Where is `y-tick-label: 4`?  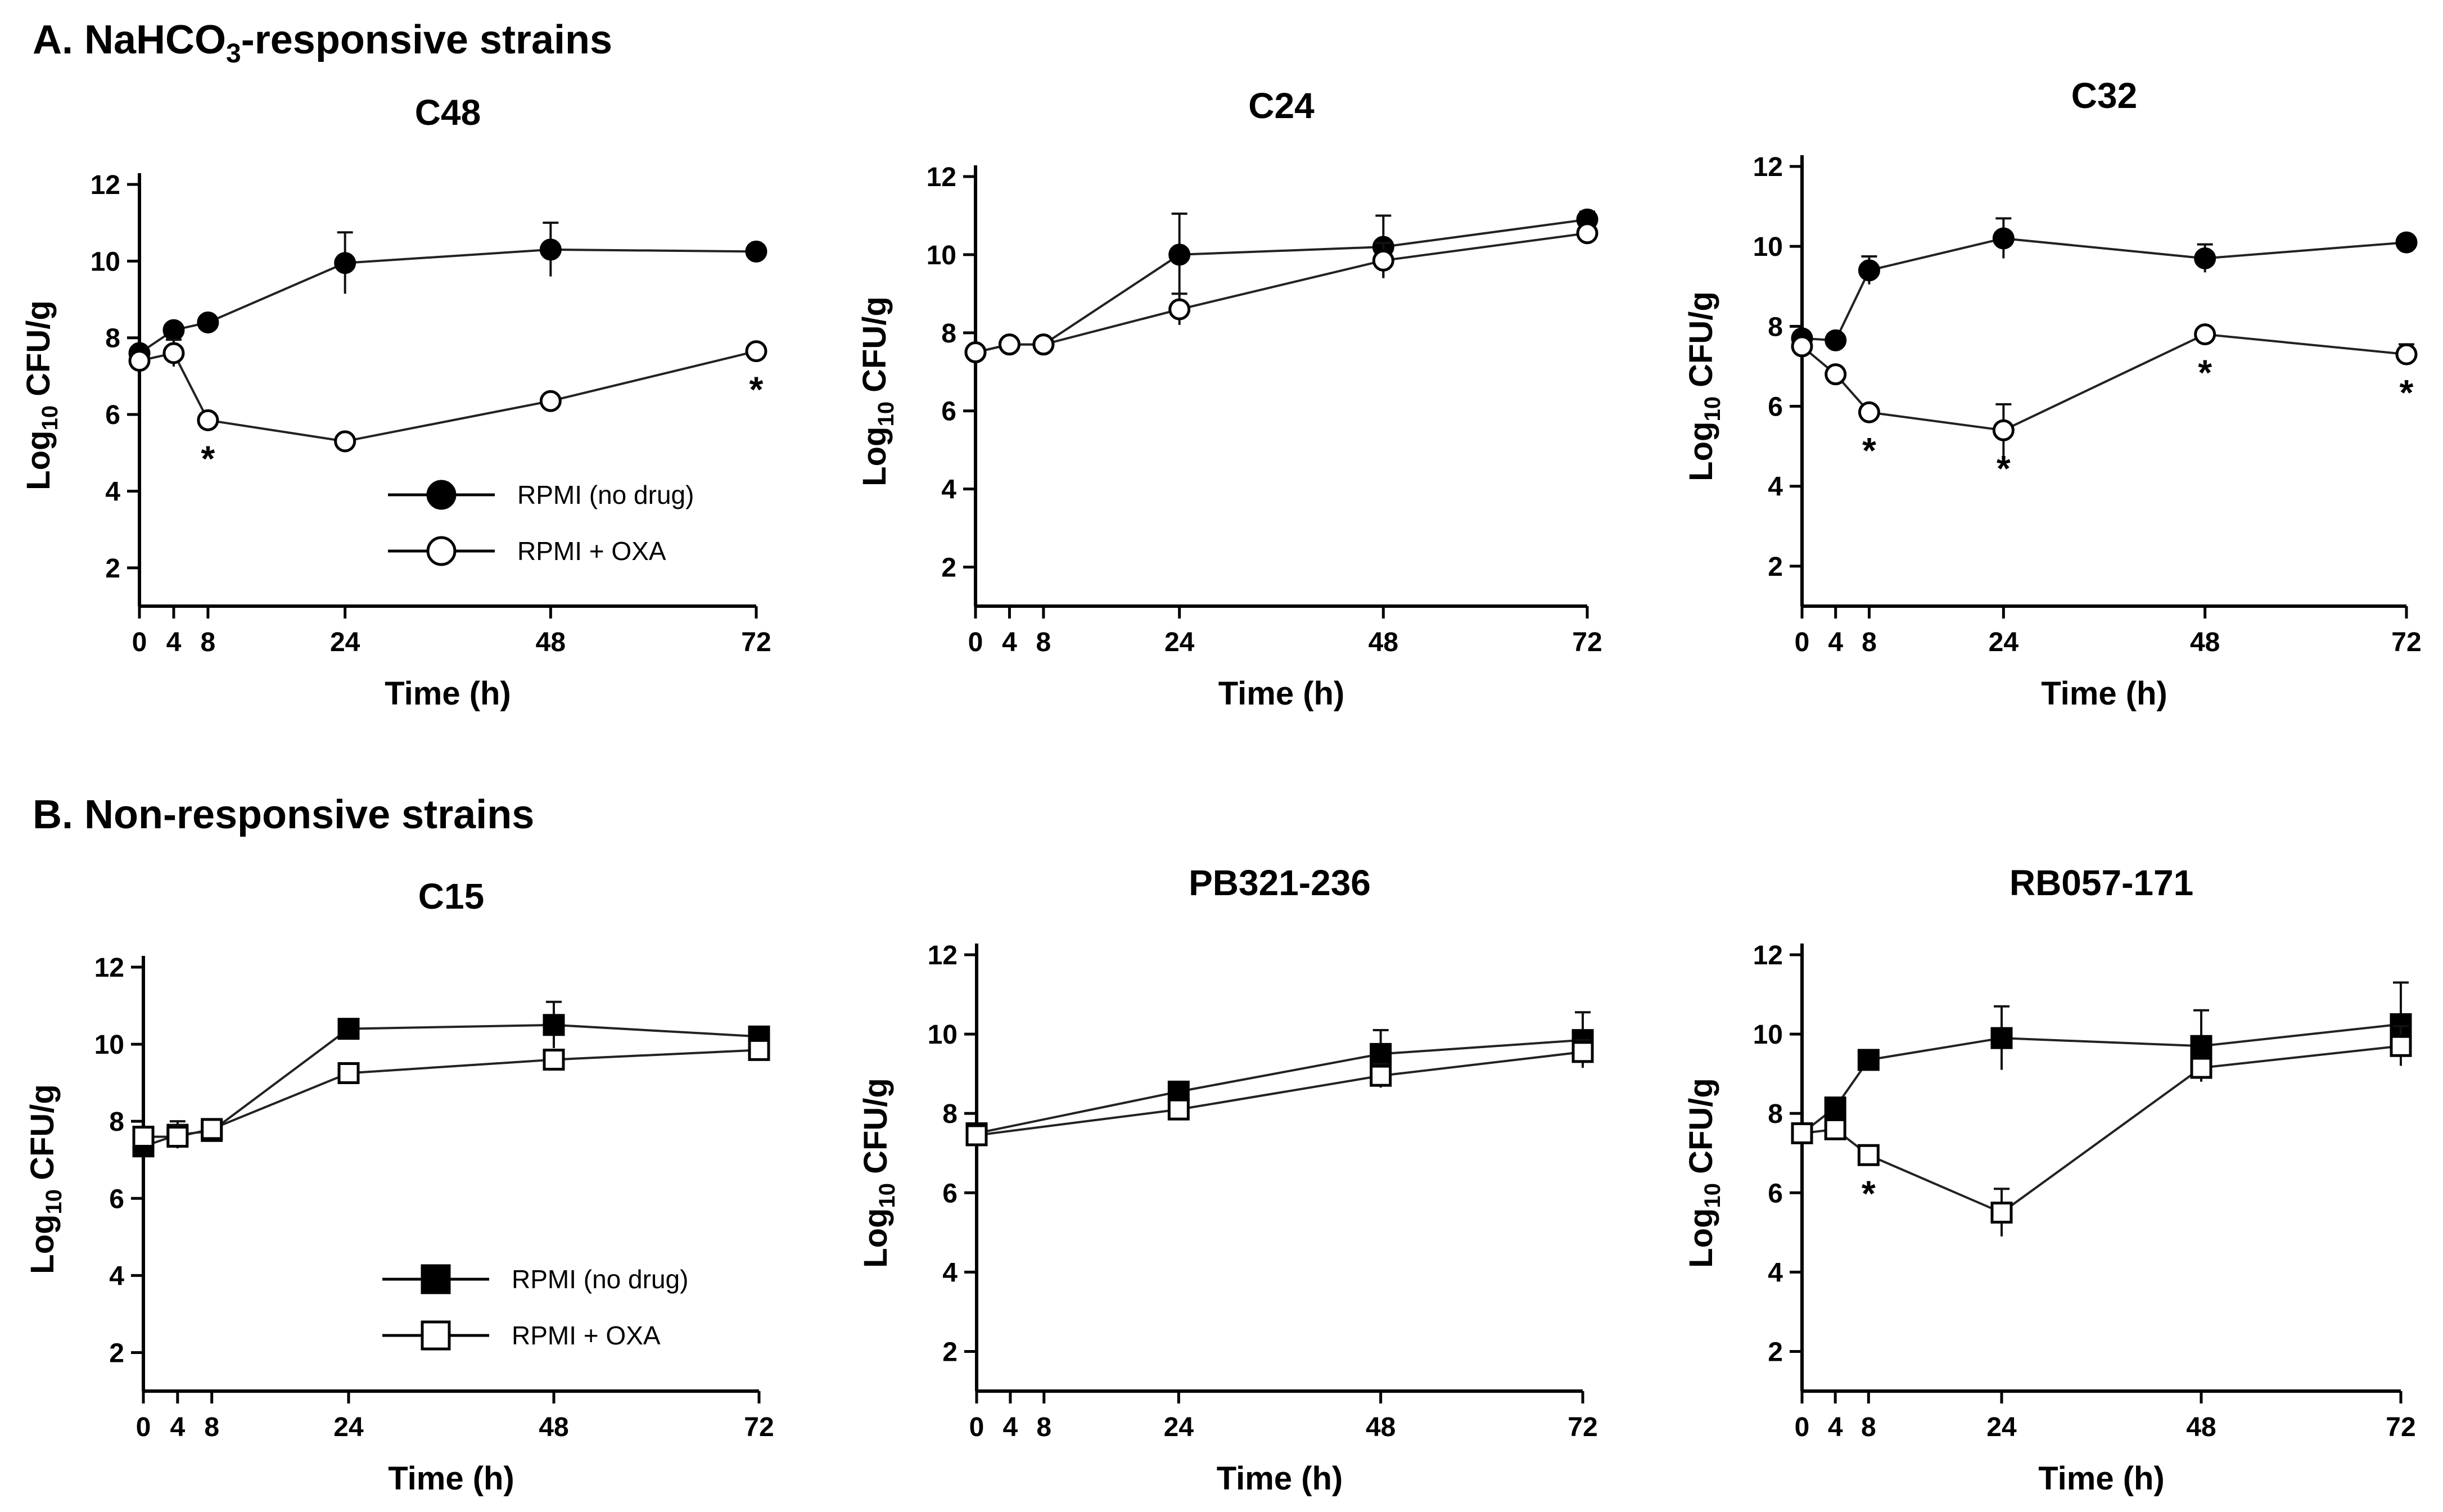 y-tick-label: 4 is located at coordinates (950, 1273).